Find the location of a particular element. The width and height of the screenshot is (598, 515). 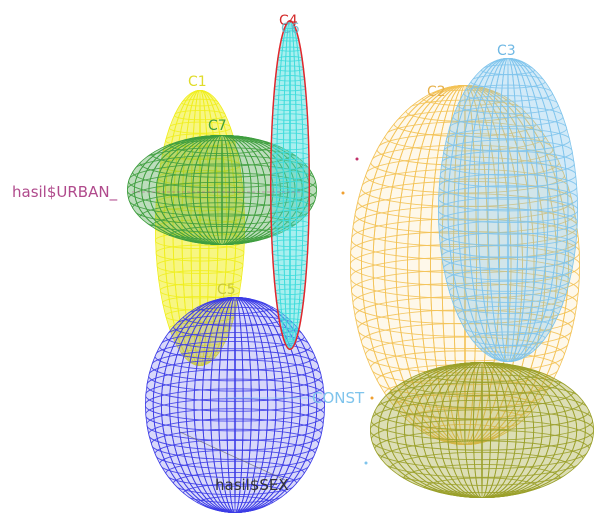

sex-axis-line is located at coordinates (232, 456).